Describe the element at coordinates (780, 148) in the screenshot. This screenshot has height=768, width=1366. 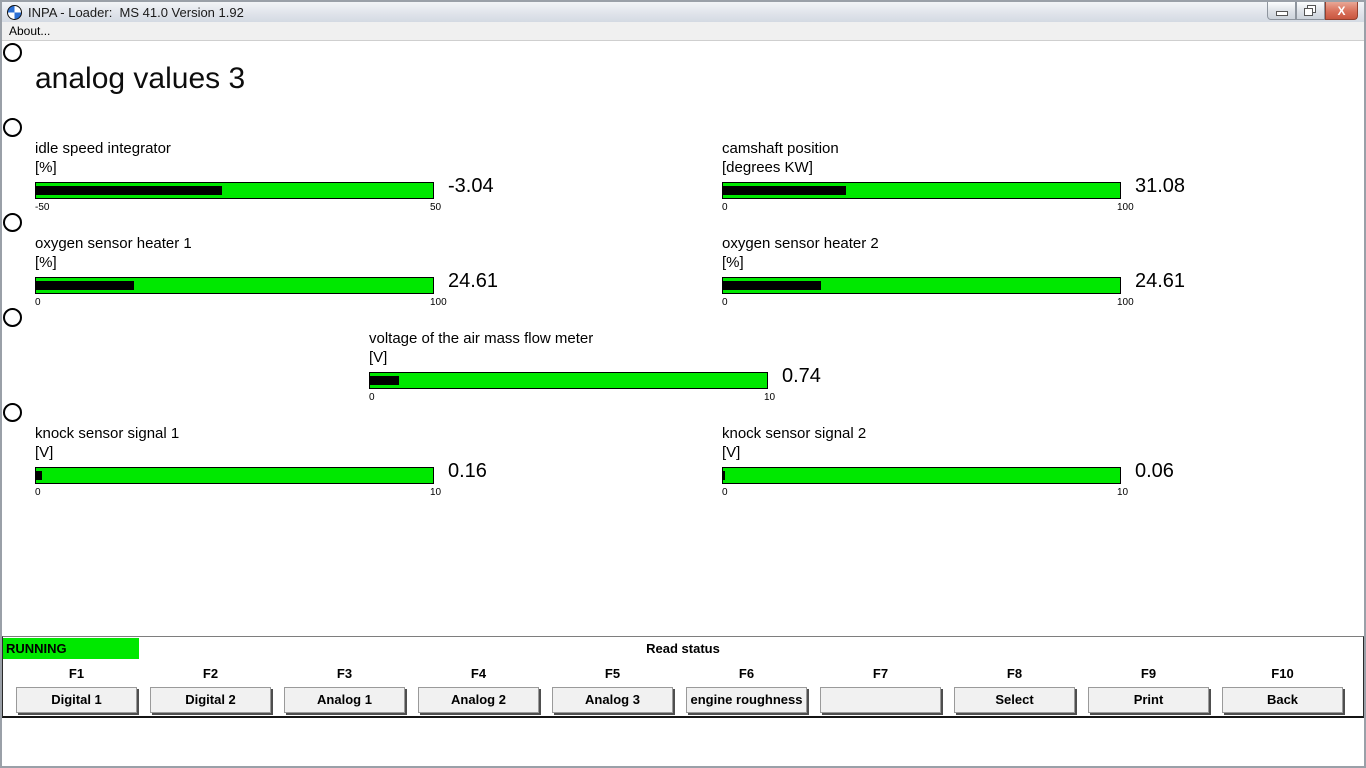
I see `gauge-label: camshaft position` at that location.